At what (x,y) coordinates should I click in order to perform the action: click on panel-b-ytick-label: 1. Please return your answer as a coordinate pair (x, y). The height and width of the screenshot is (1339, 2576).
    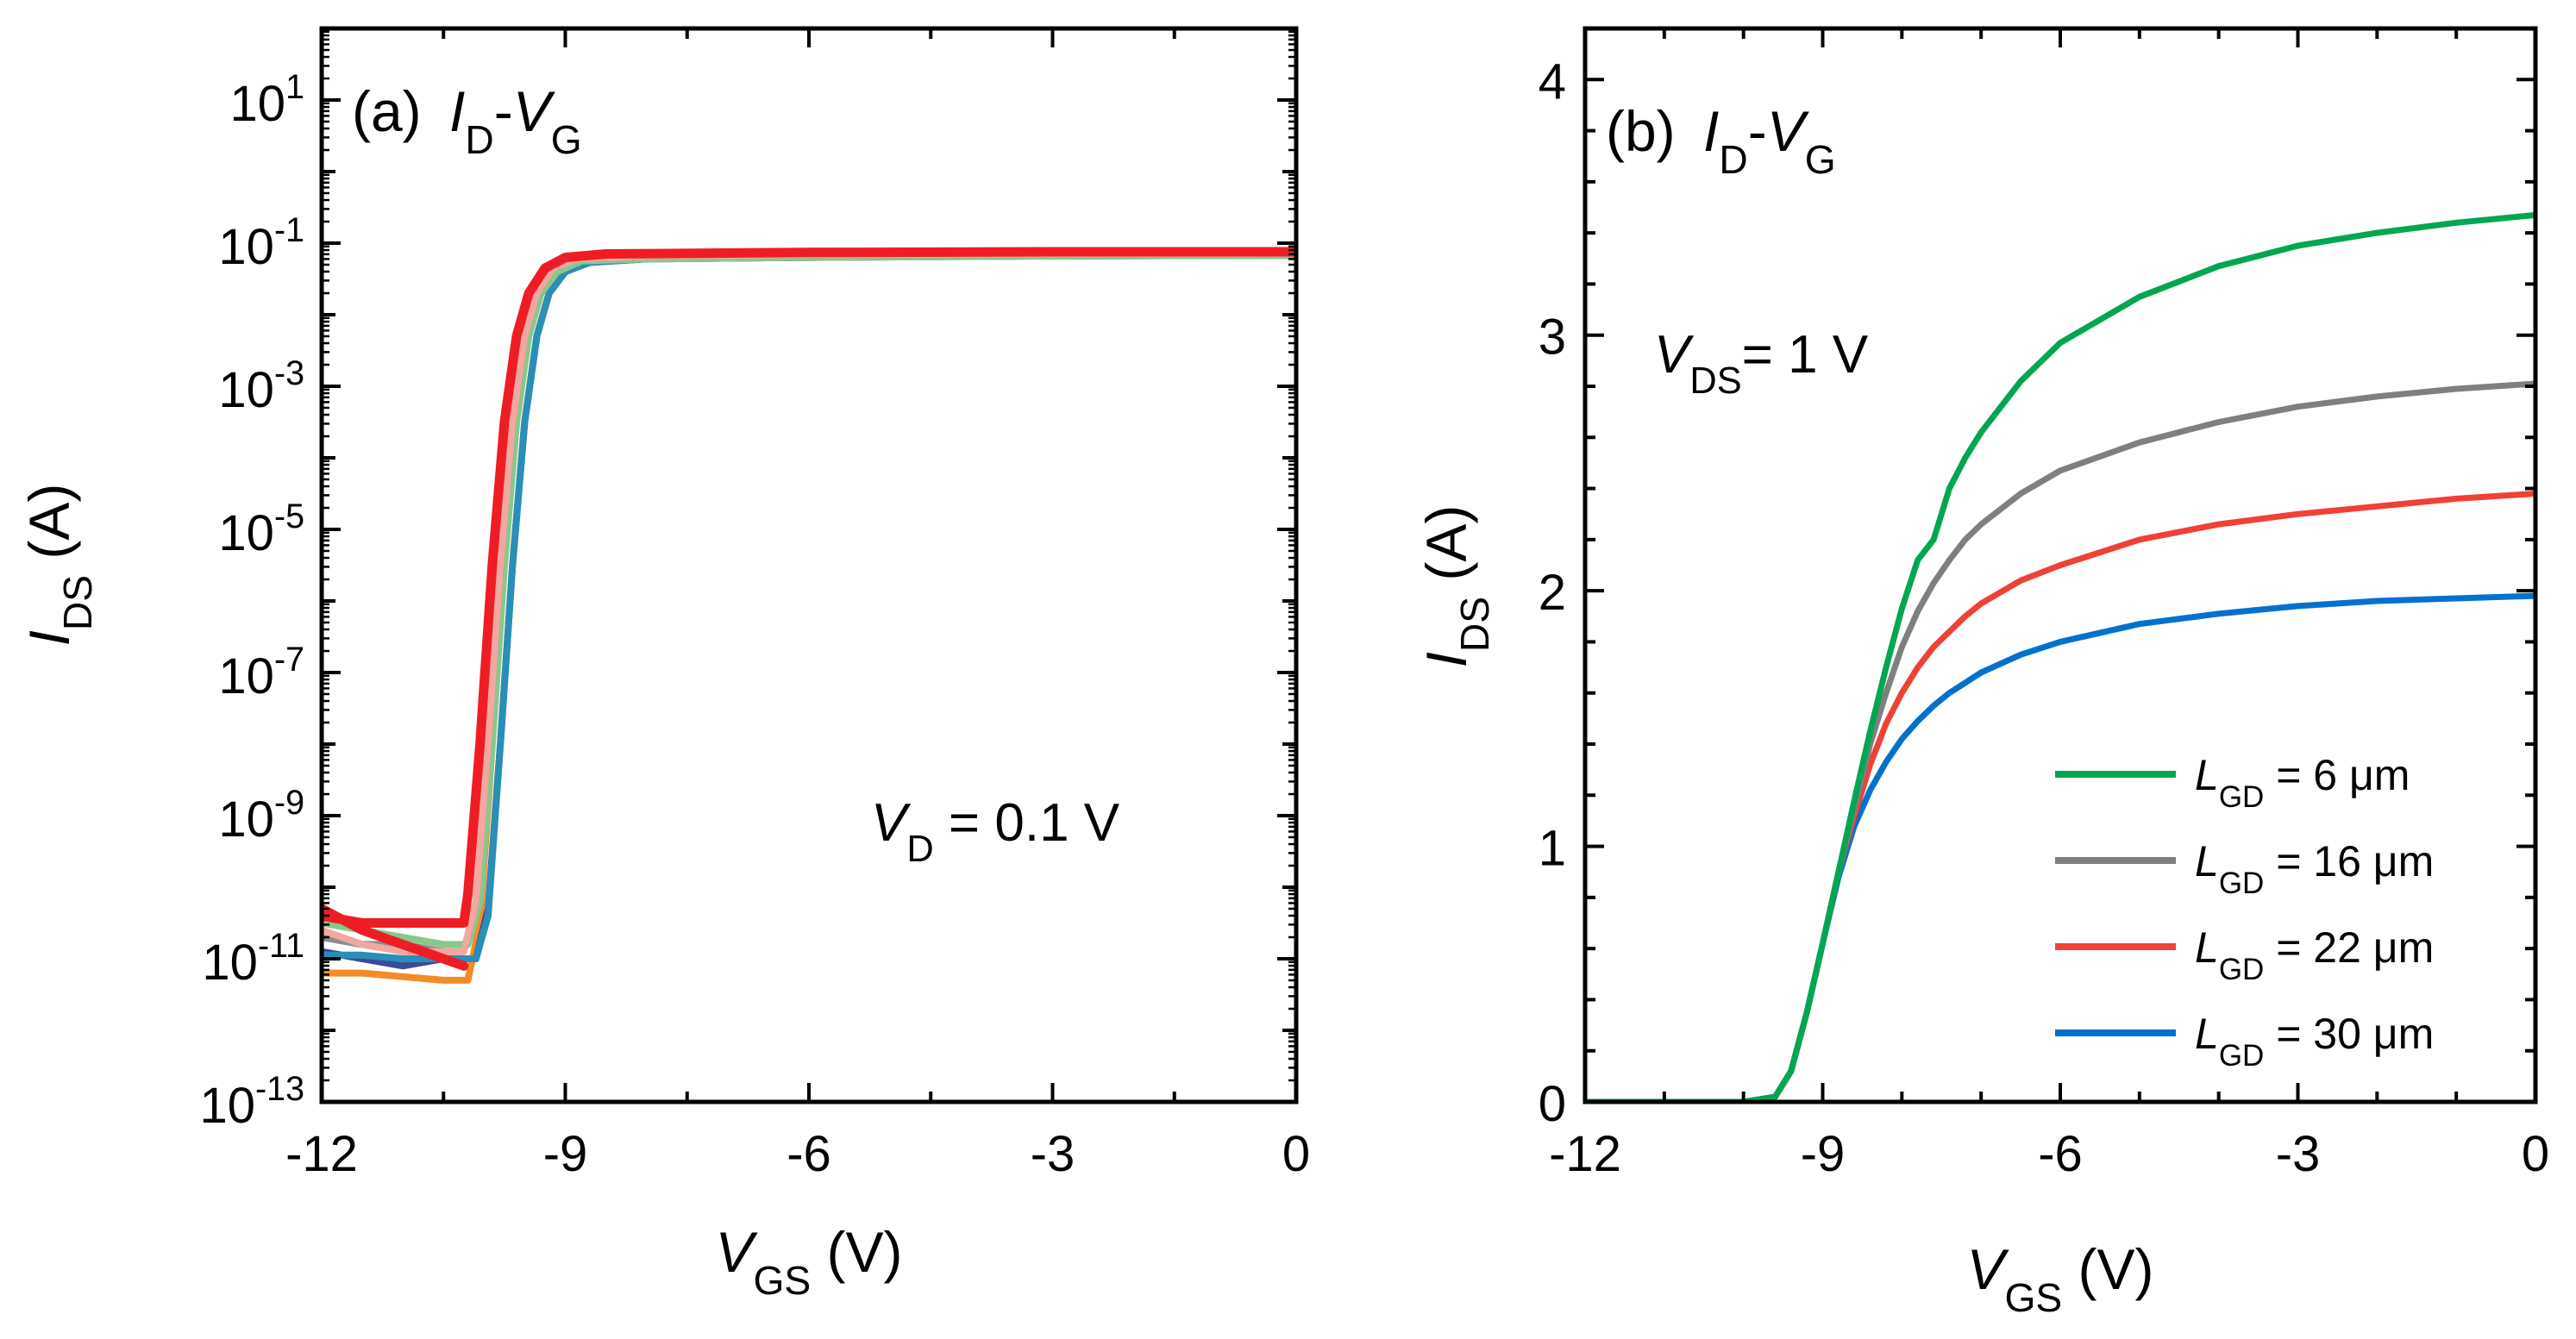
    Looking at the image, I should click on (1552, 849).